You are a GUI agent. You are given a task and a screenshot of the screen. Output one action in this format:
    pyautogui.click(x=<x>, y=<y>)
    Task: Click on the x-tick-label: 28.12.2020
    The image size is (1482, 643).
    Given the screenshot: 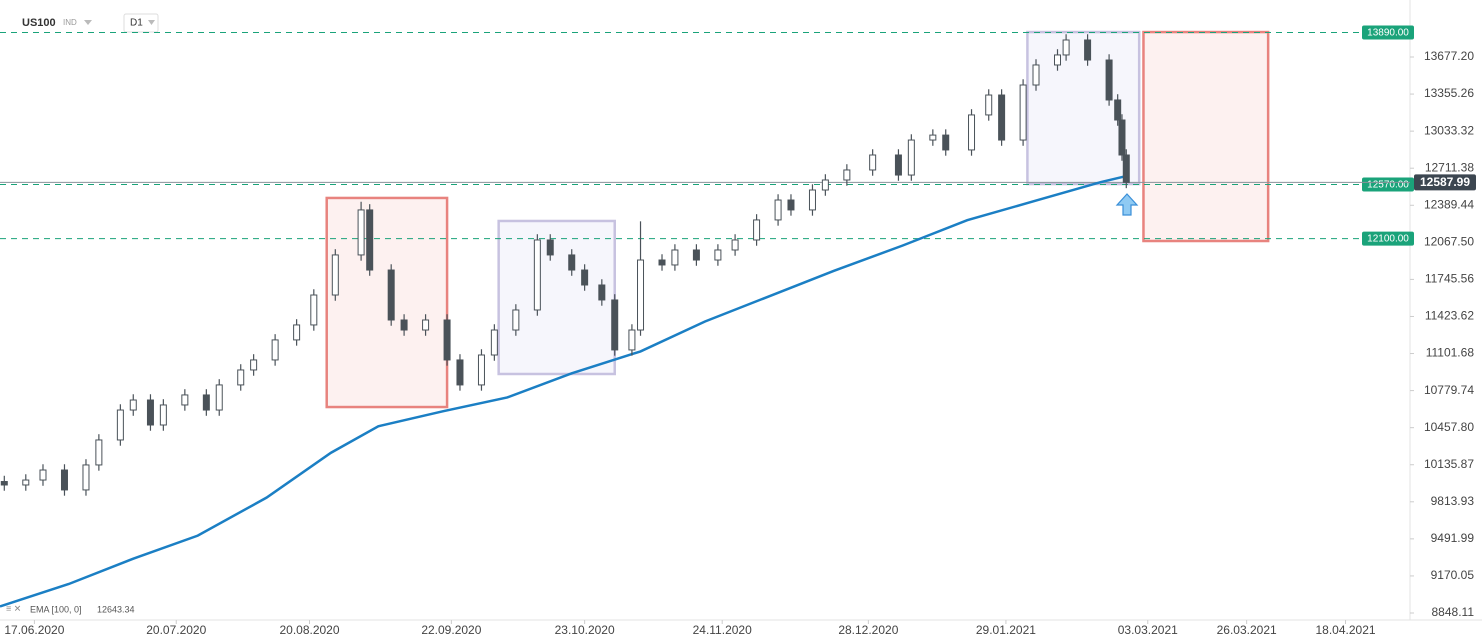 What is the action you would take?
    pyautogui.click(x=868, y=630)
    